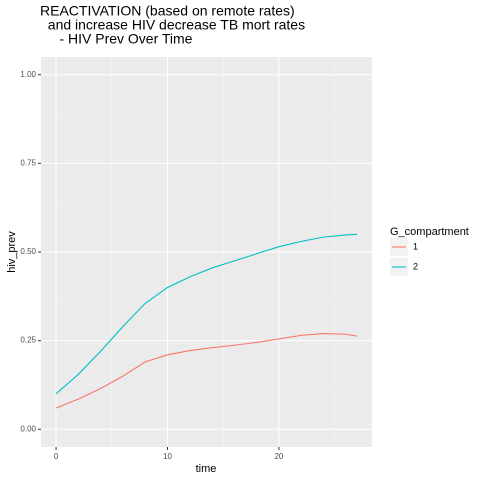  Describe the element at coordinates (278, 456) in the screenshot. I see `x-tick-label: 20` at that location.